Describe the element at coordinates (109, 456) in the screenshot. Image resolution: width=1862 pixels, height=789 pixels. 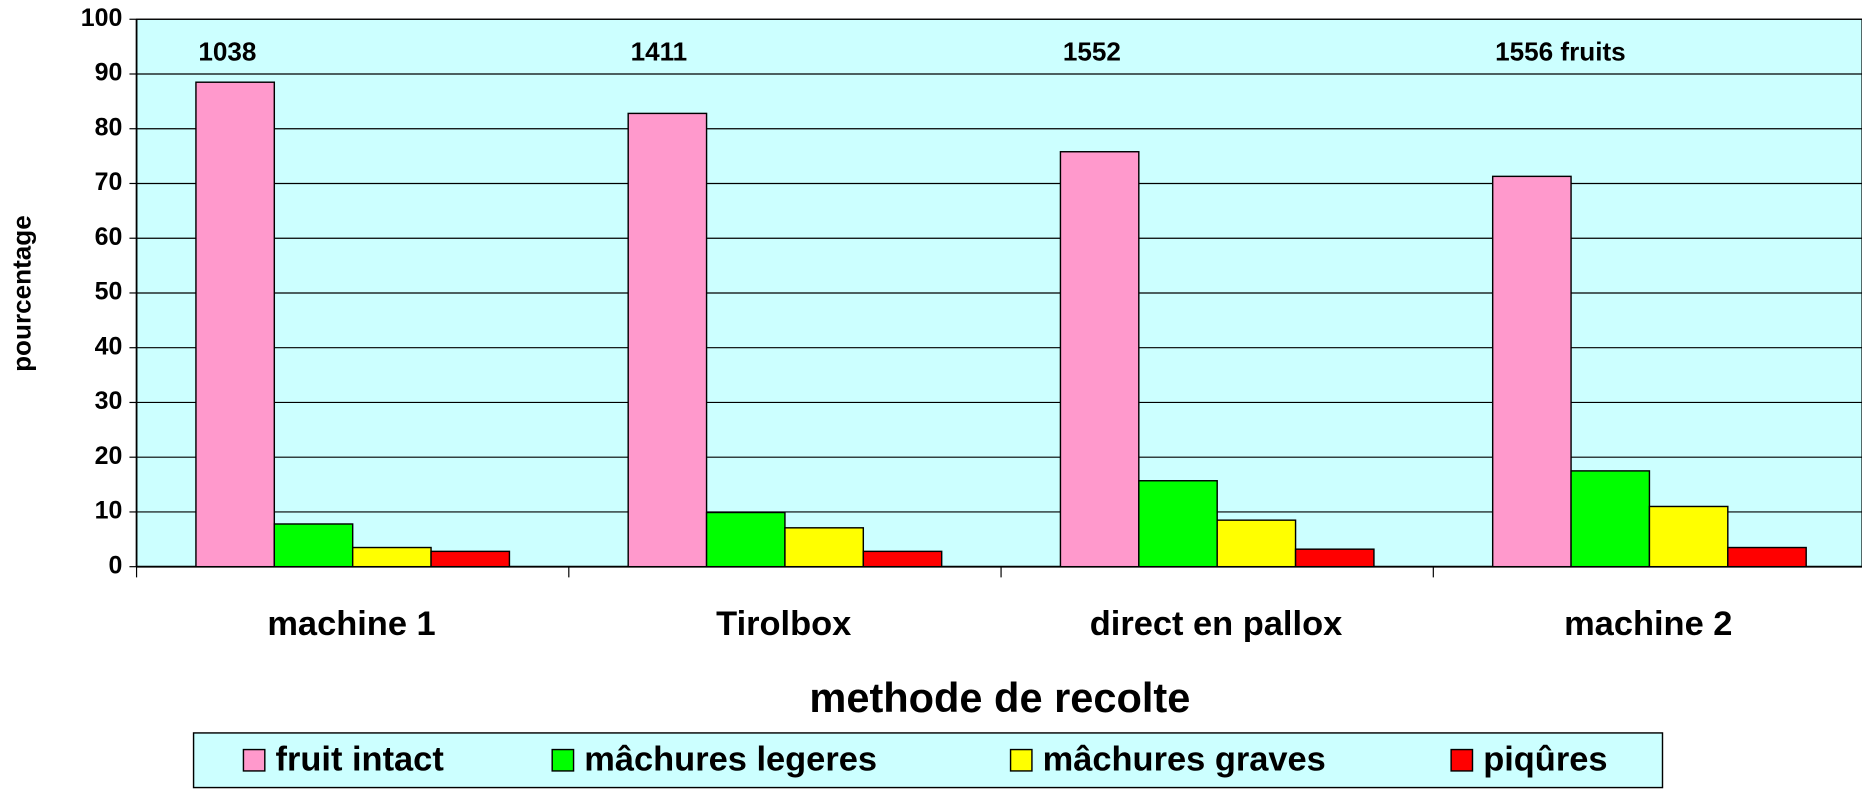
I see `y-tick-label: 20` at that location.